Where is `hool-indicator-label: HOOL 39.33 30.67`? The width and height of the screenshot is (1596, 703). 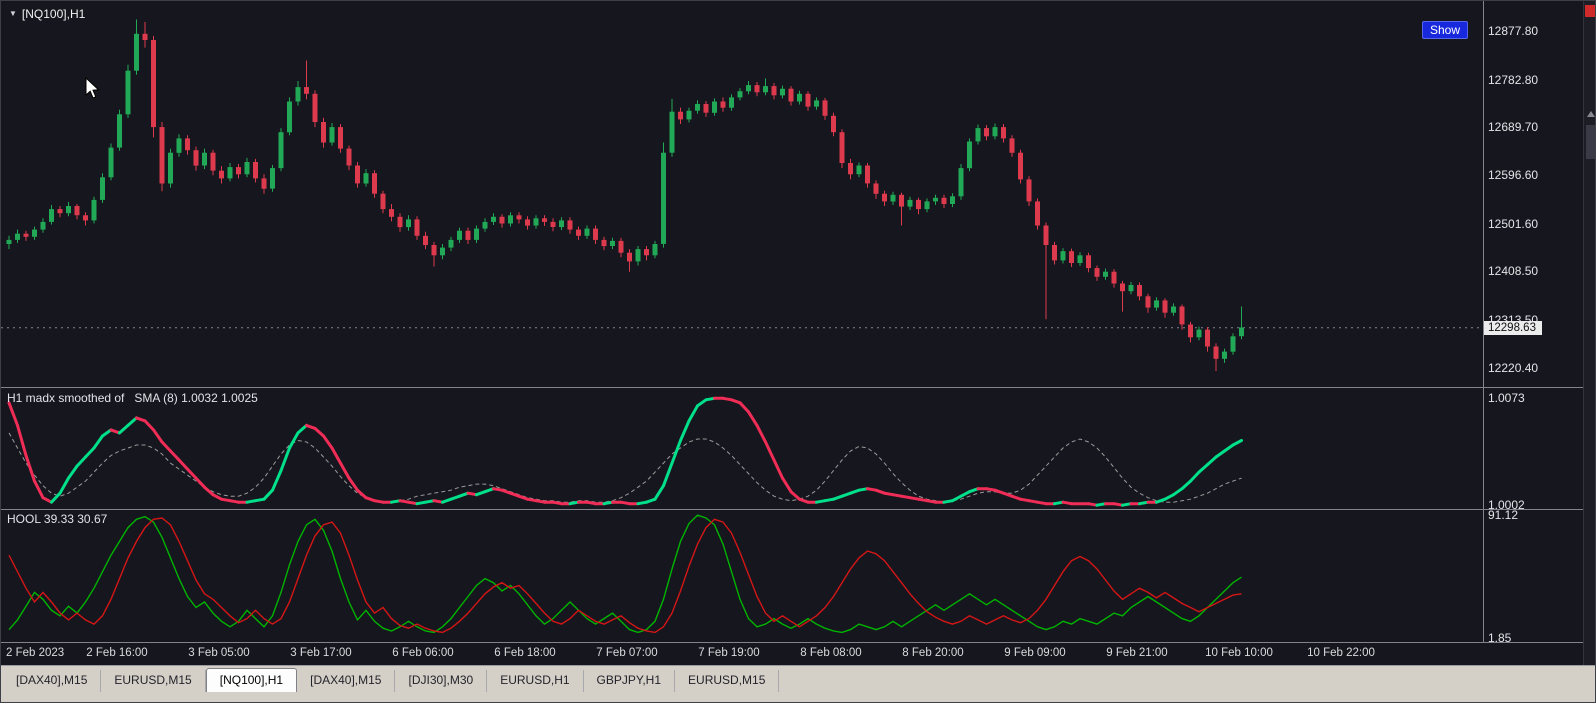
hool-indicator-label: HOOL 39.33 30.67 is located at coordinates (57, 519).